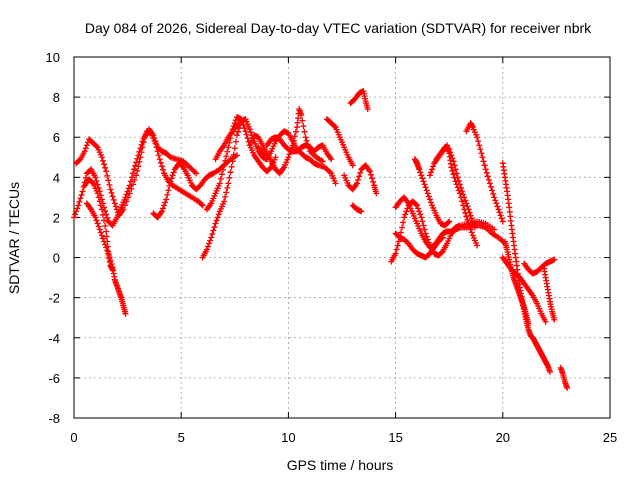  Describe the element at coordinates (53, 57) in the screenshot. I see `y-tick-label: 10` at that location.